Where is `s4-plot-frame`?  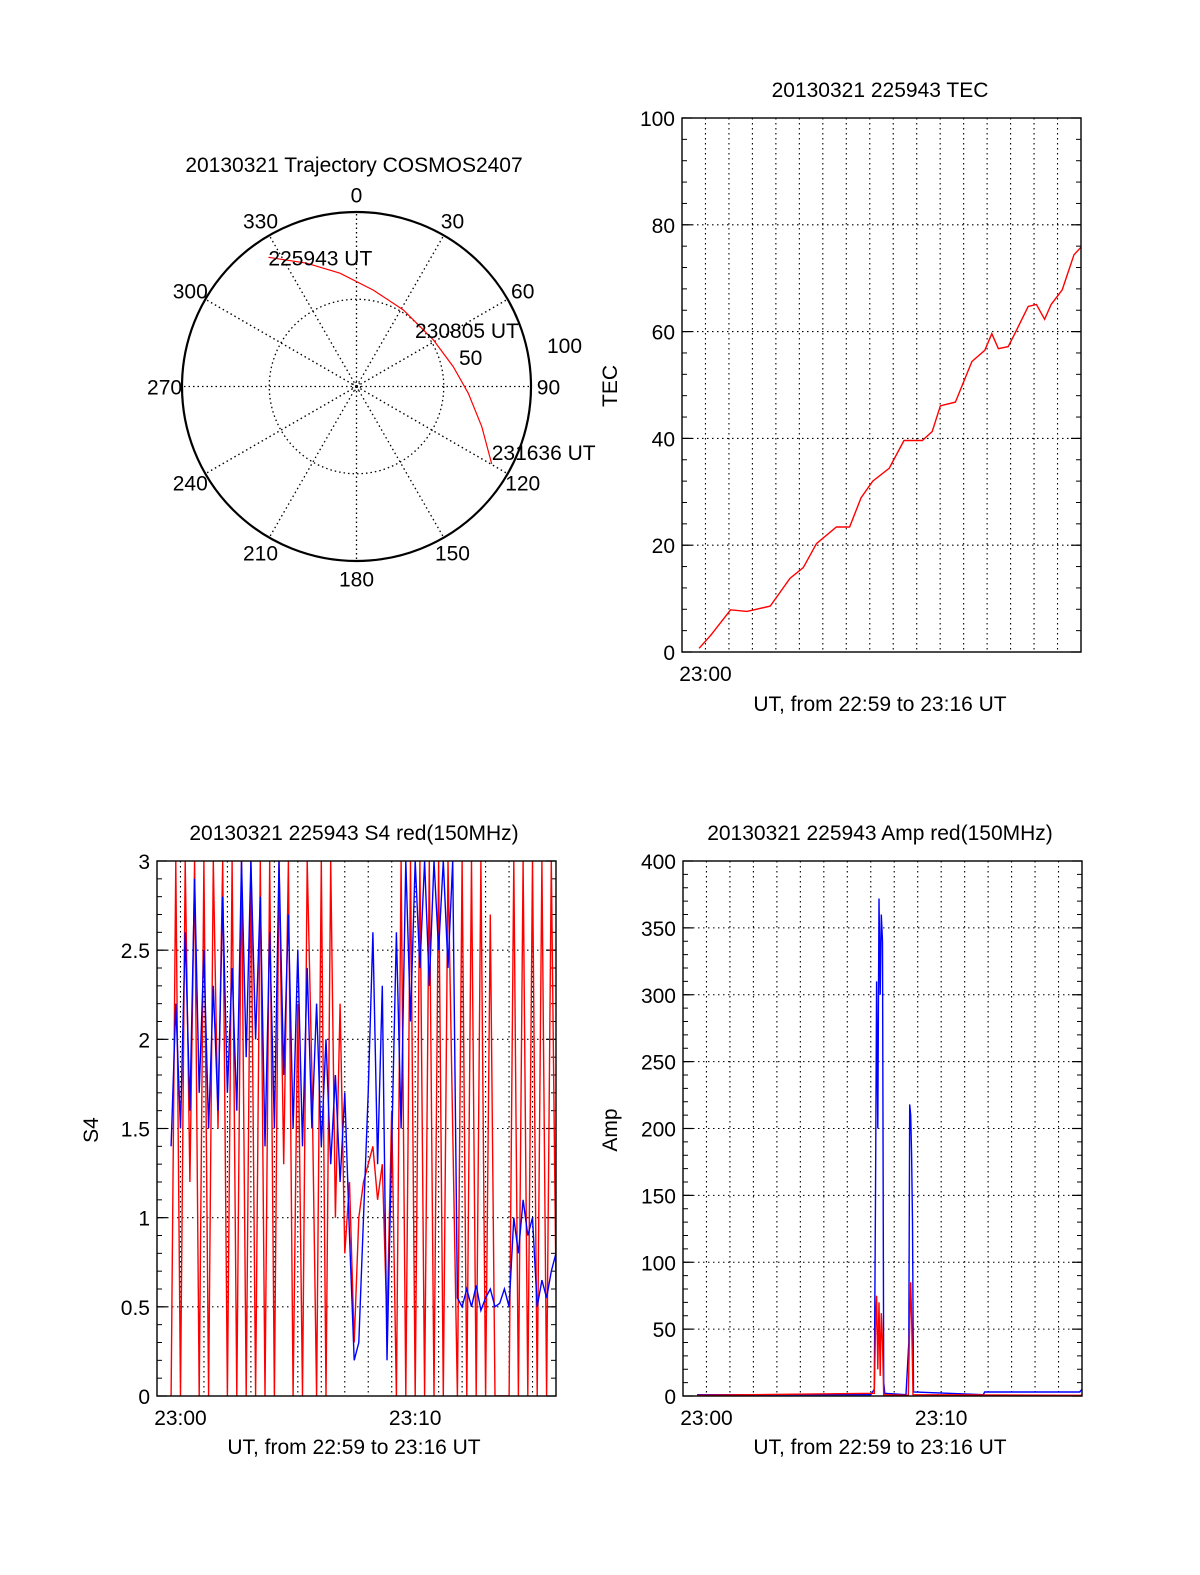 s4-plot-frame is located at coordinates (356, 1128).